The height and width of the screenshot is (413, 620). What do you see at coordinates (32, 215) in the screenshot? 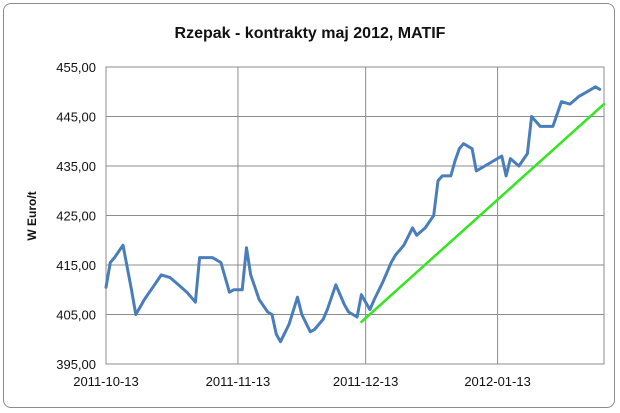
I see `y-axis-label: W Euro/t` at bounding box center [32, 215].